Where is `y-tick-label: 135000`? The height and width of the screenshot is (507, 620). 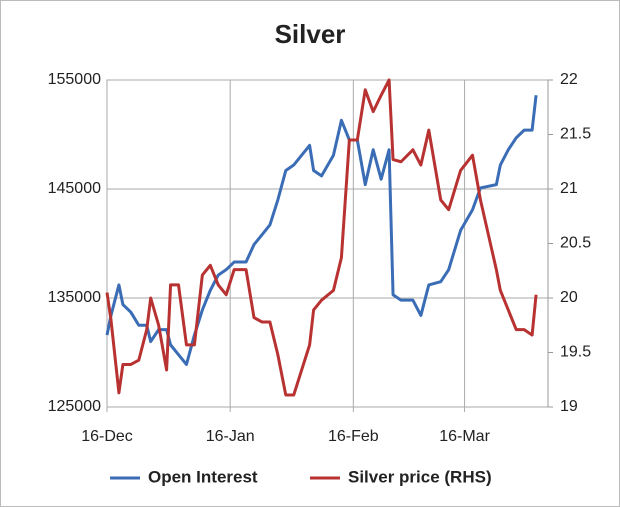 y-tick-label: 135000 is located at coordinates (74, 297).